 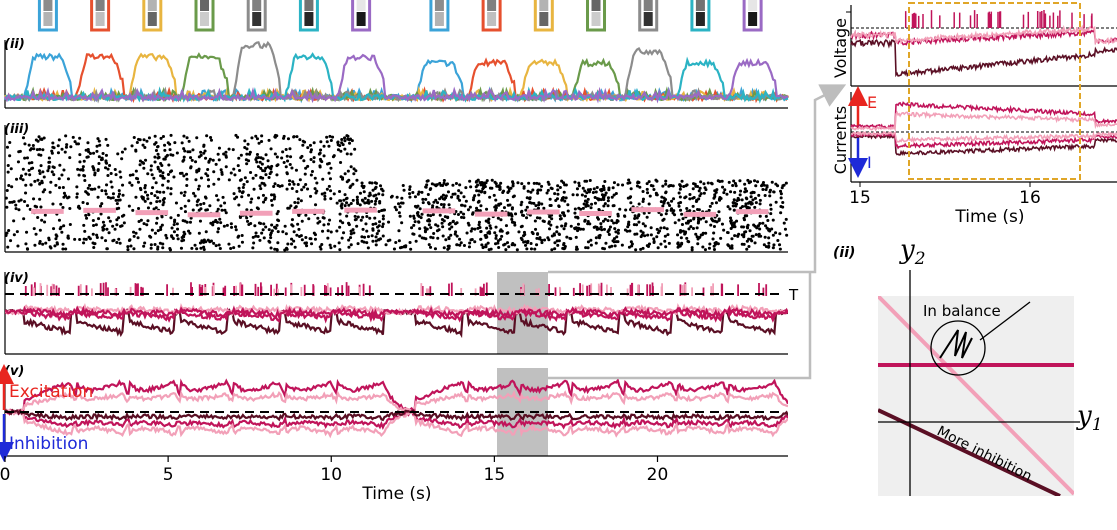 What do you see at coordinates (14, 371) in the screenshot?
I see `panel-label-v: (v)` at bounding box center [14, 371].